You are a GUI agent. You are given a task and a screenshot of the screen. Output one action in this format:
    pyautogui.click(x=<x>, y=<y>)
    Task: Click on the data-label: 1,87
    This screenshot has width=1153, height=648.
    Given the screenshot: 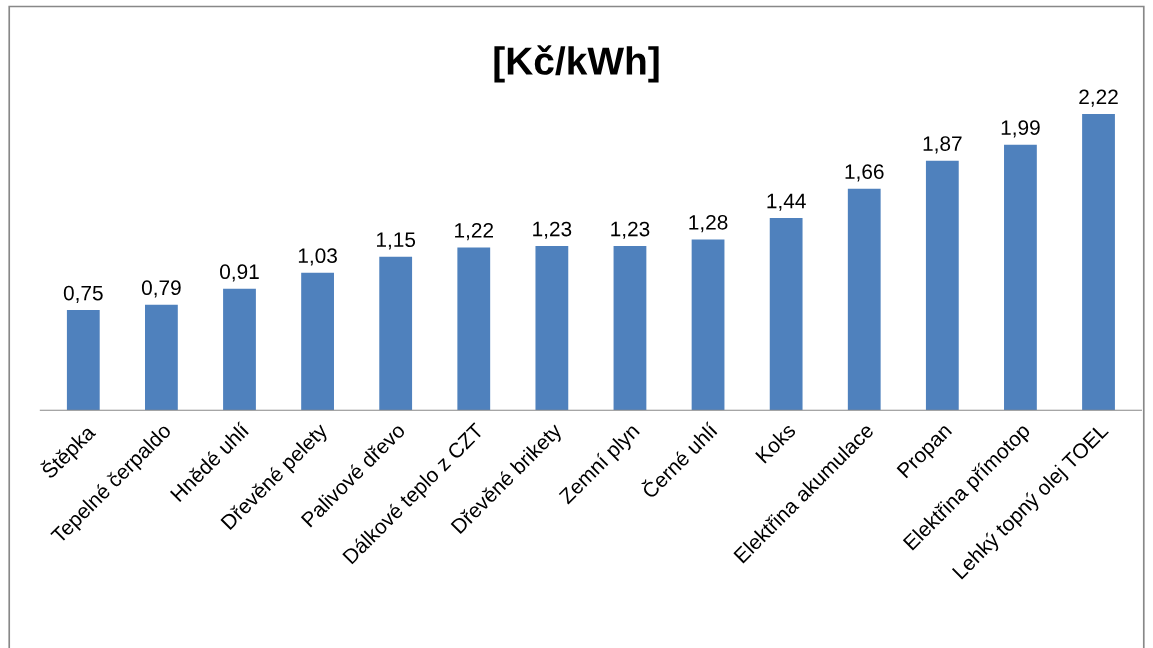 What is the action you would take?
    pyautogui.click(x=942, y=145)
    